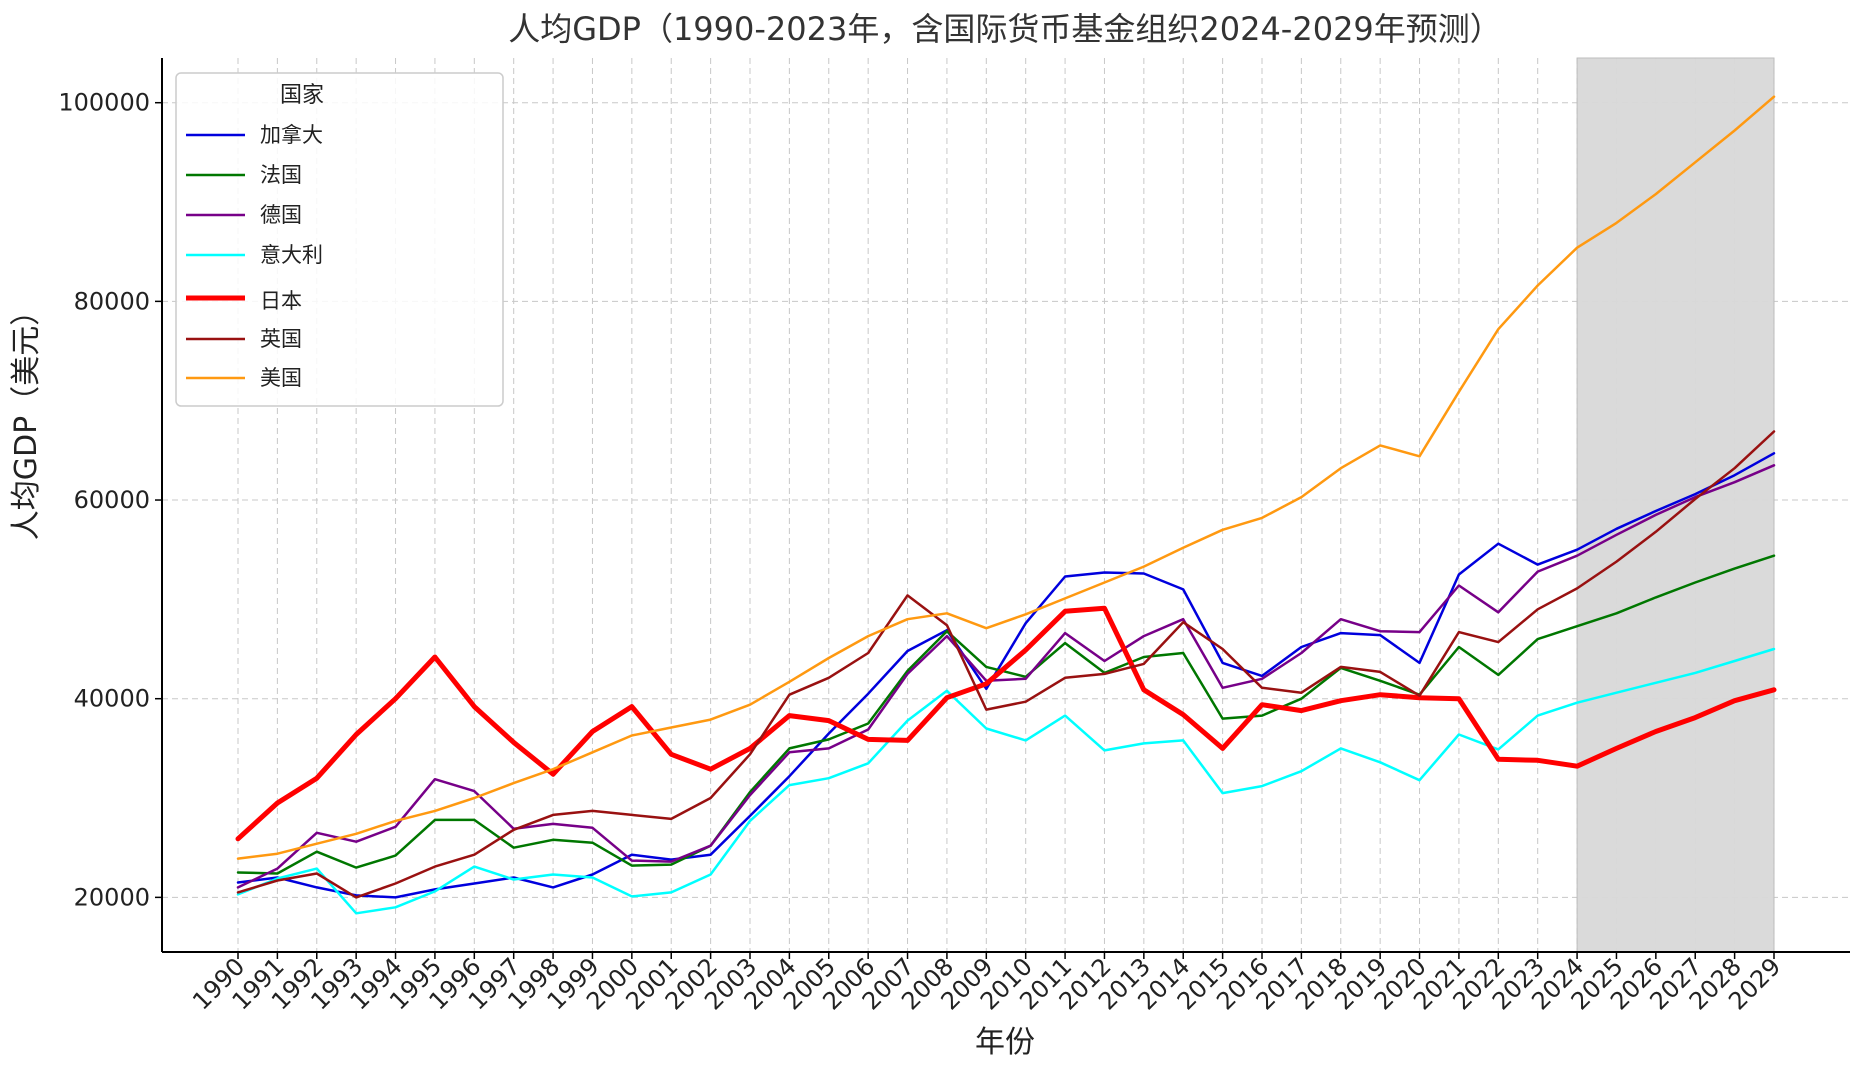 This screenshot has height=1076, width=1856. Describe the element at coordinates (302, 95) in the screenshot. I see `legend-title: 国家` at that location.